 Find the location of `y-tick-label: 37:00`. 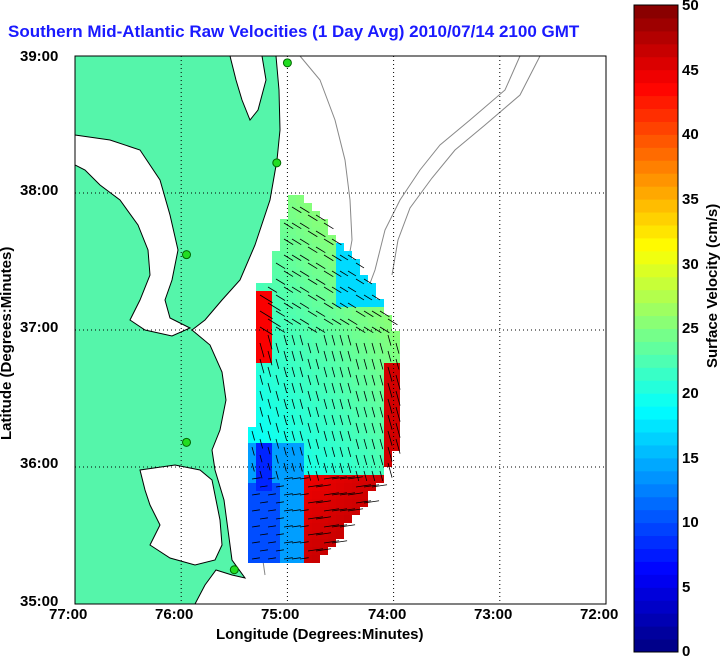

y-tick-label: 37:00 is located at coordinates (39, 327).